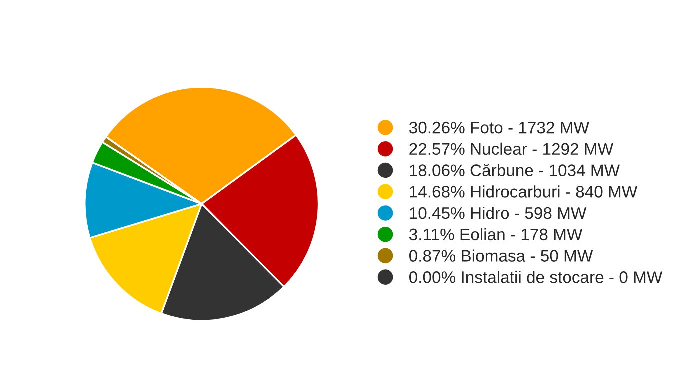  Describe the element at coordinates (512, 149) in the screenshot. I see `legend-label: 22.57% Nuclear - 1292 MW` at that location.